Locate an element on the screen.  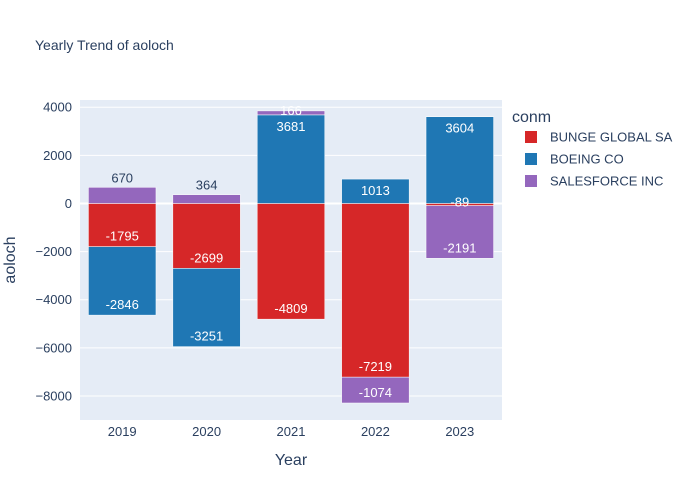
bar-bunge-global-sa-2021 is located at coordinates (291, 261).